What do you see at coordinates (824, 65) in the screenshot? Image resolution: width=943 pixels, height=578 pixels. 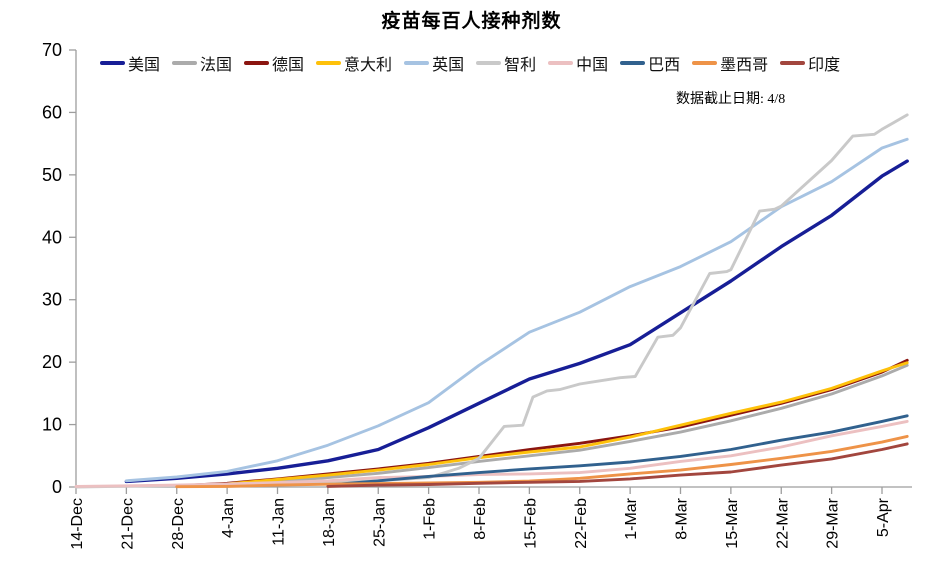 I see `legend-label: 印度` at bounding box center [824, 65].